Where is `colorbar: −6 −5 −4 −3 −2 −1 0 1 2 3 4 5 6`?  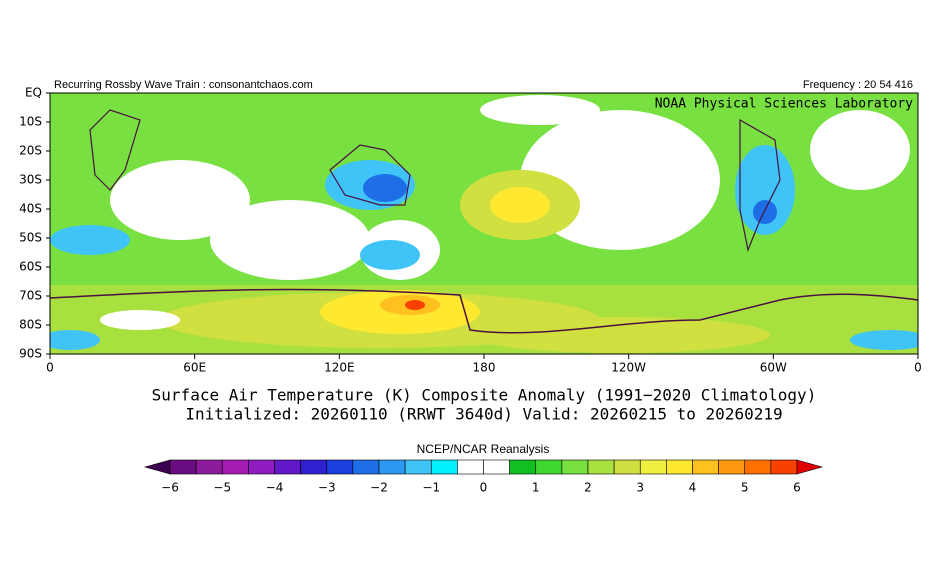
colorbar: −6 −5 −4 −3 −2 −1 0 1 2 3 4 5 6 is located at coordinates (483, 477).